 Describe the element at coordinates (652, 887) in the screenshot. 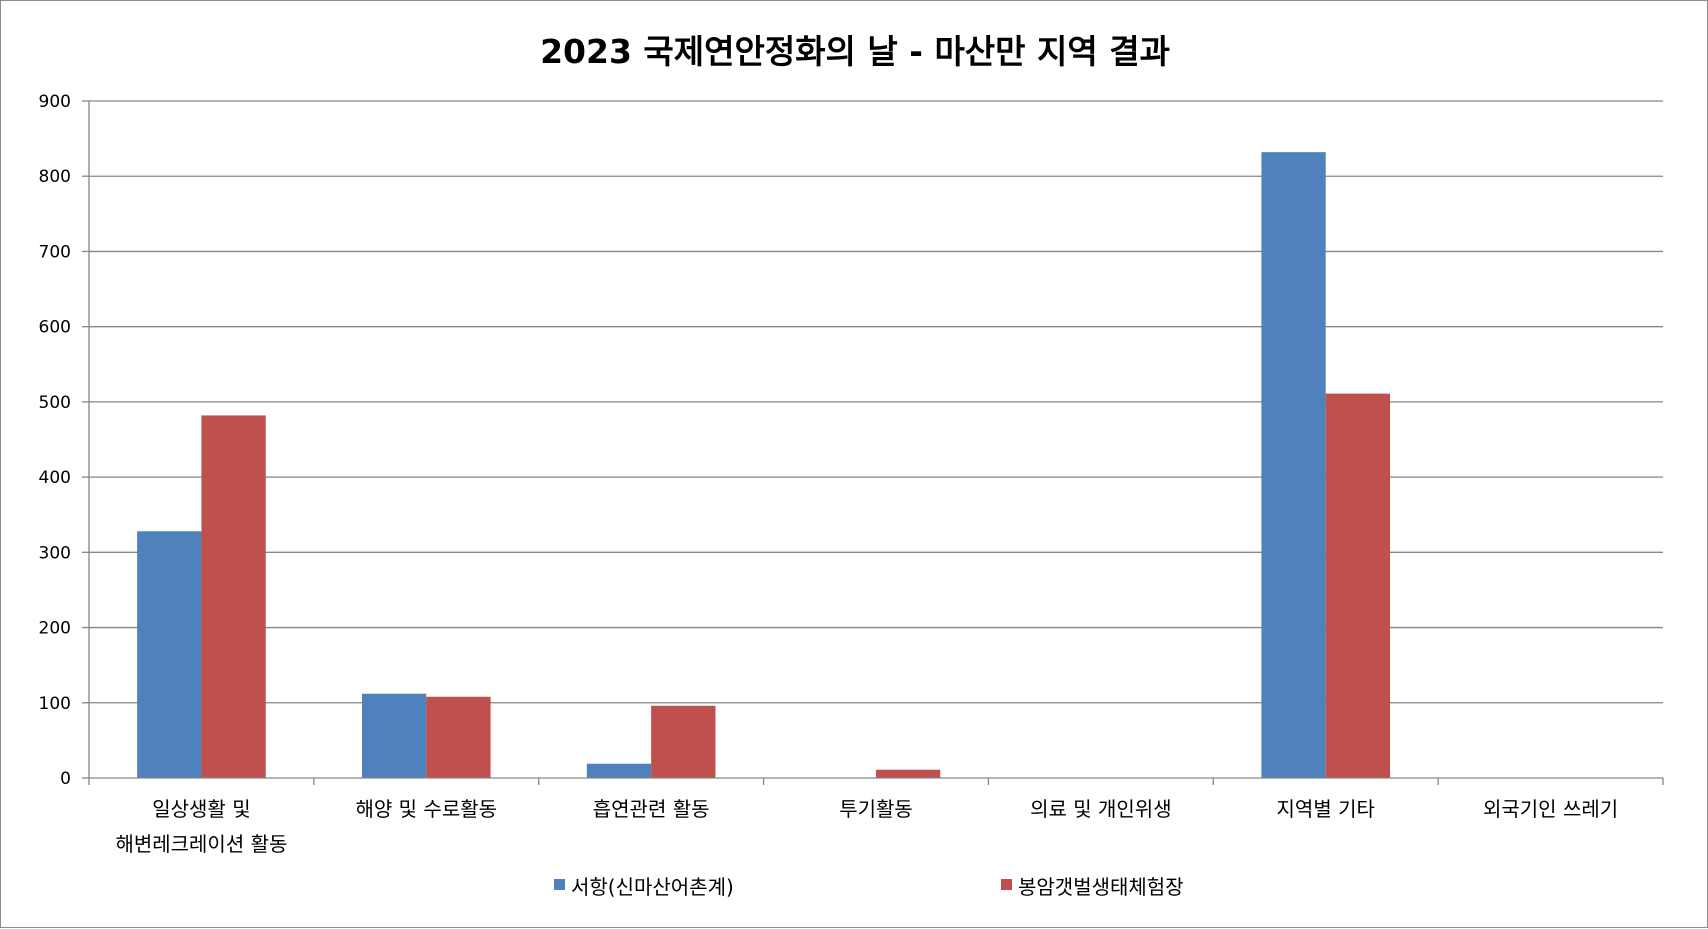

I see `legend-label: 서항(신마산어촌계)` at that location.